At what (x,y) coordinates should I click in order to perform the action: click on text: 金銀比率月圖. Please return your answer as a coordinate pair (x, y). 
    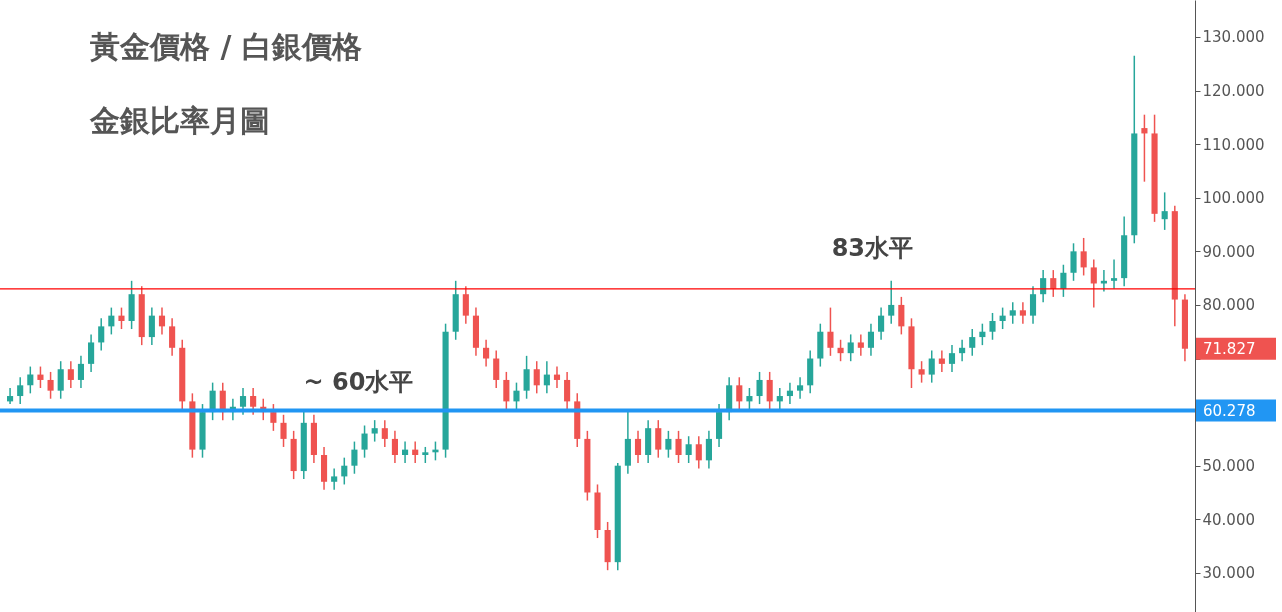
    Looking at the image, I should click on (179, 120).